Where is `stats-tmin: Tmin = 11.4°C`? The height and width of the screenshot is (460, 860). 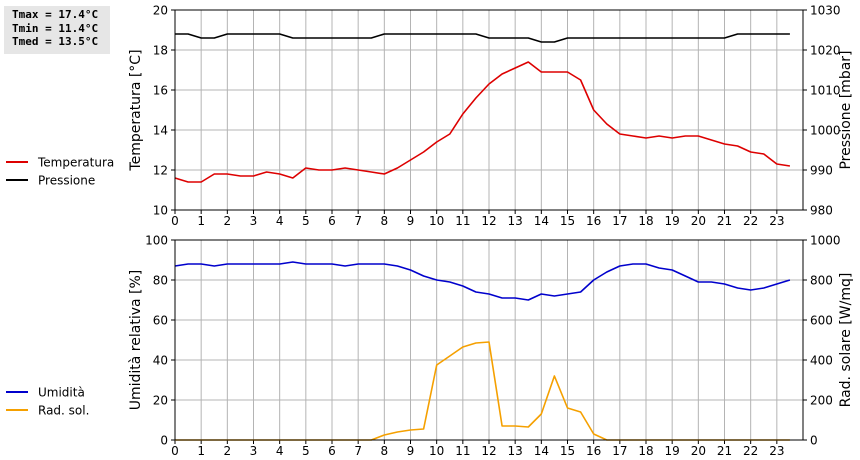
stats-tmin: Tmin = 11.4°C is located at coordinates (55, 28).